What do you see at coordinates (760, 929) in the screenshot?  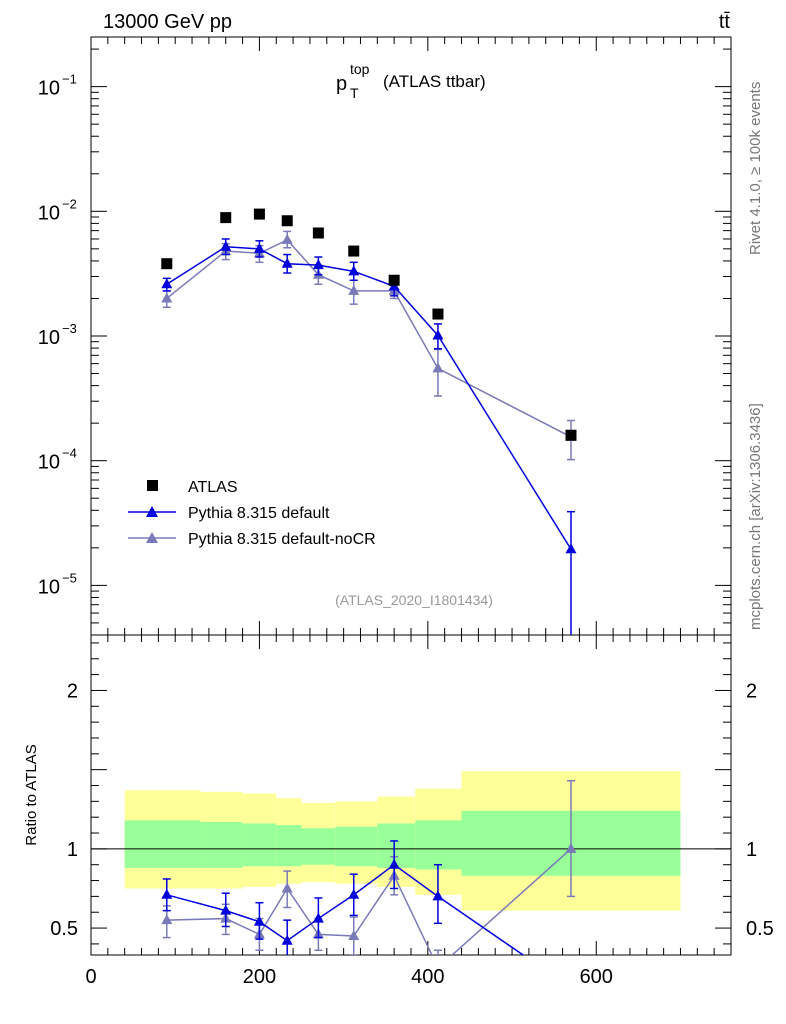 I see `ratio-tick-label-right: 0.5` at bounding box center [760, 929].